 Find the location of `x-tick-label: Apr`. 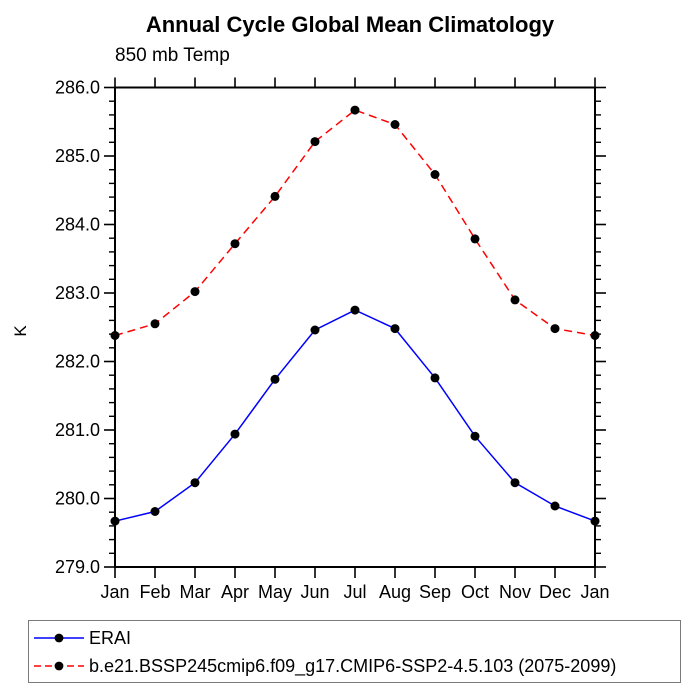

x-tick-label: Apr is located at coordinates (235, 592).